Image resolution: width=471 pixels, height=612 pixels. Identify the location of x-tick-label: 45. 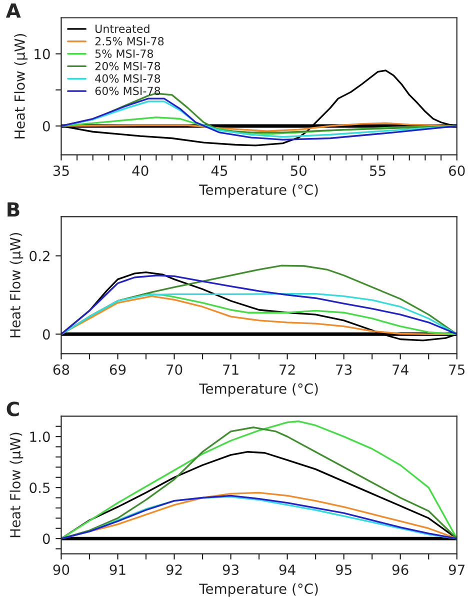
(219, 171).